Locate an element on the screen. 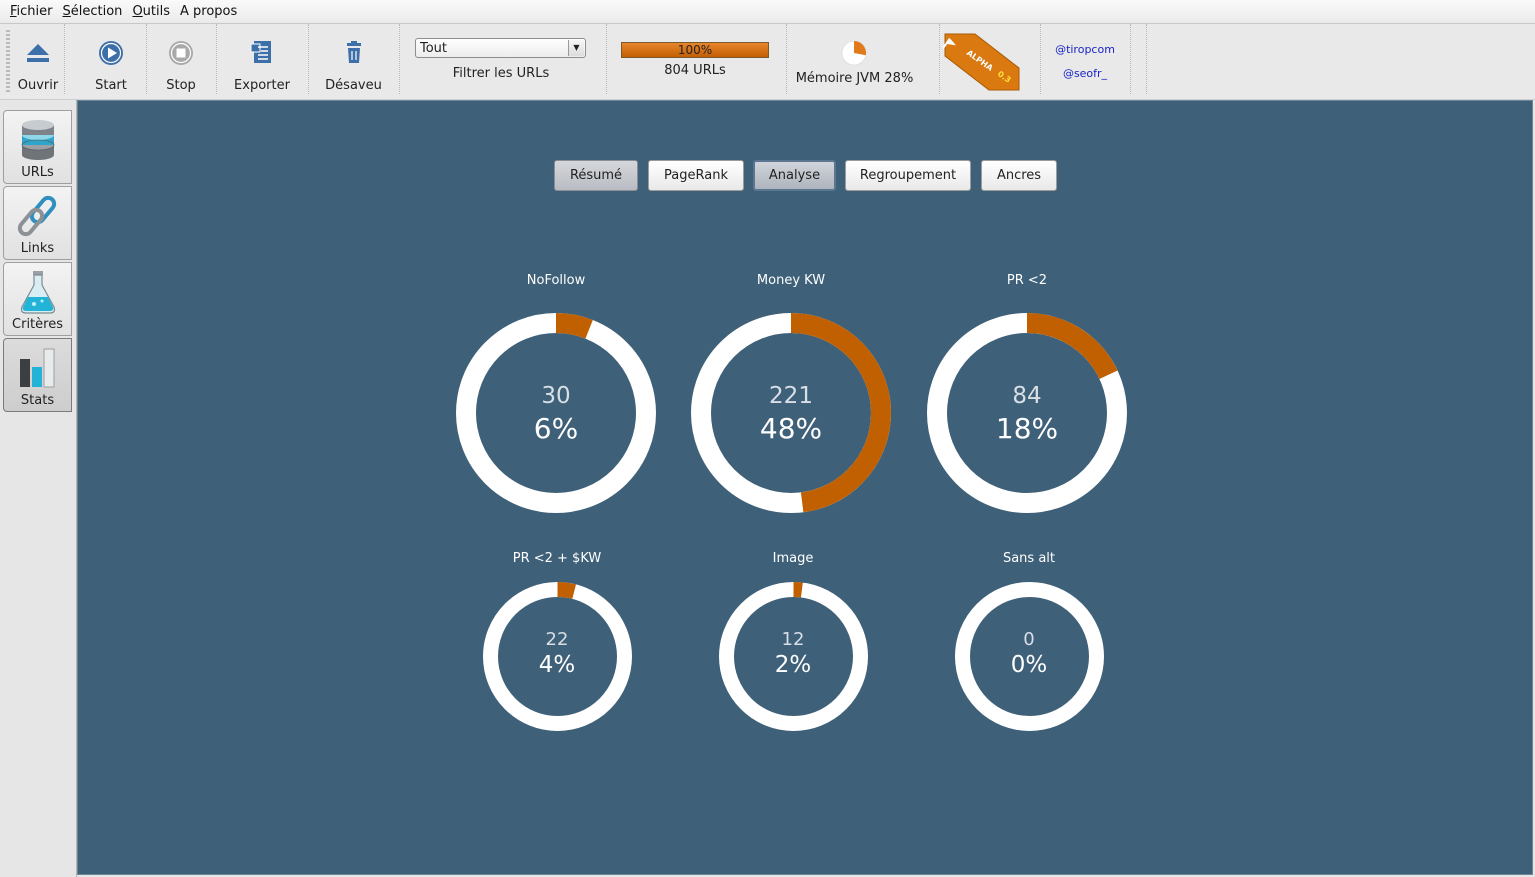 The width and height of the screenshot is (1535, 877). menu-selection: Sélection is located at coordinates (93, 11).